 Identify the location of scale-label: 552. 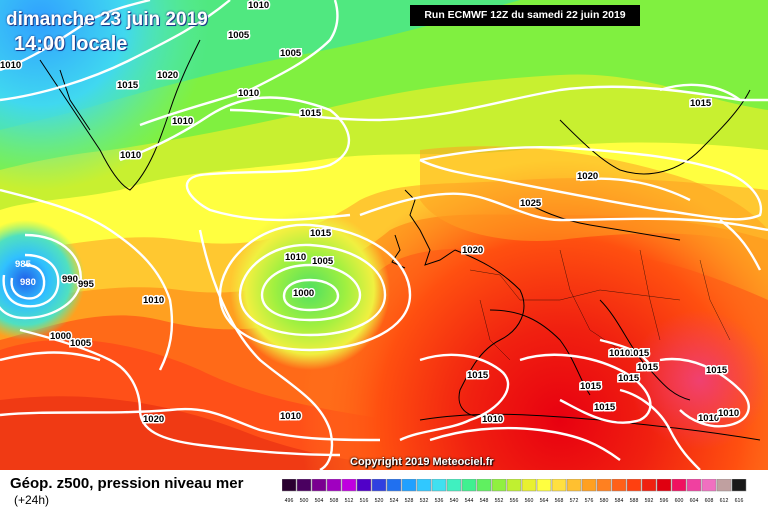
(499, 501).